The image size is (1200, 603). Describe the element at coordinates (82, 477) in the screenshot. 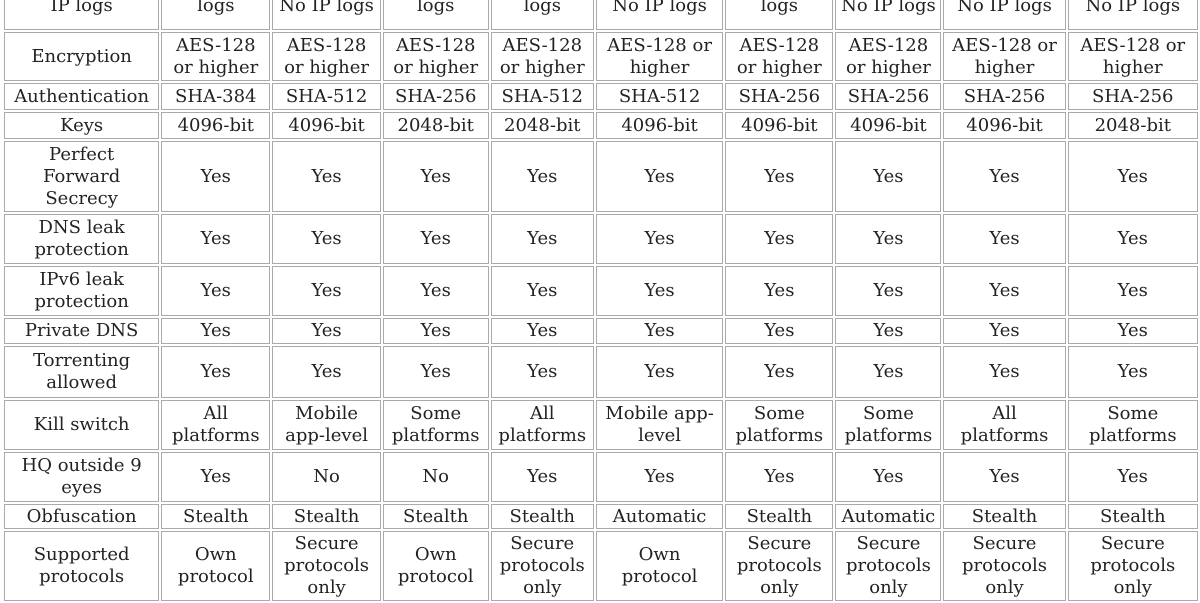

I see `row-label: HQ outside 9 eyes` at that location.